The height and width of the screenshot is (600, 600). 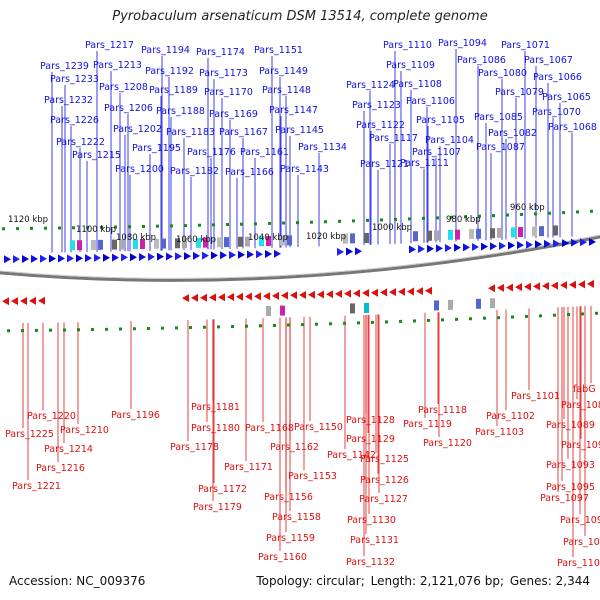 I want to click on reverse-gene-label: Pars_1220, so click(x=51, y=416).